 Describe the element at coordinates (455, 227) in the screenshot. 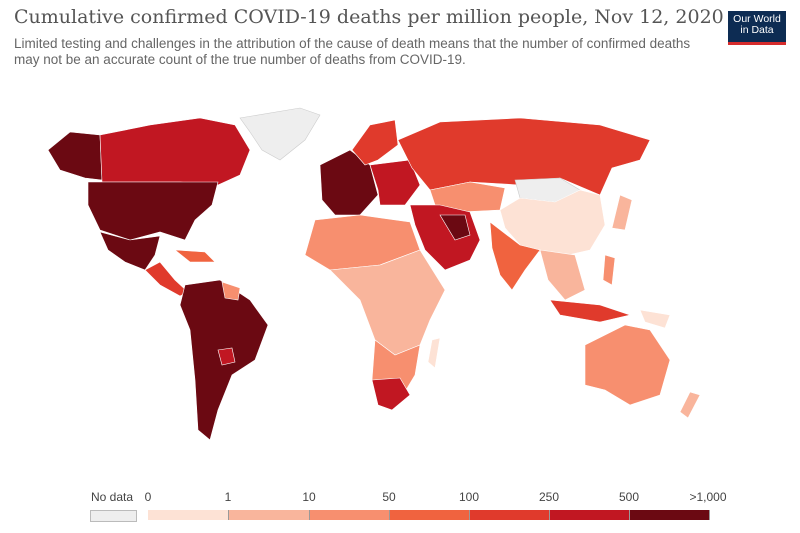

I see `region-iran` at that location.